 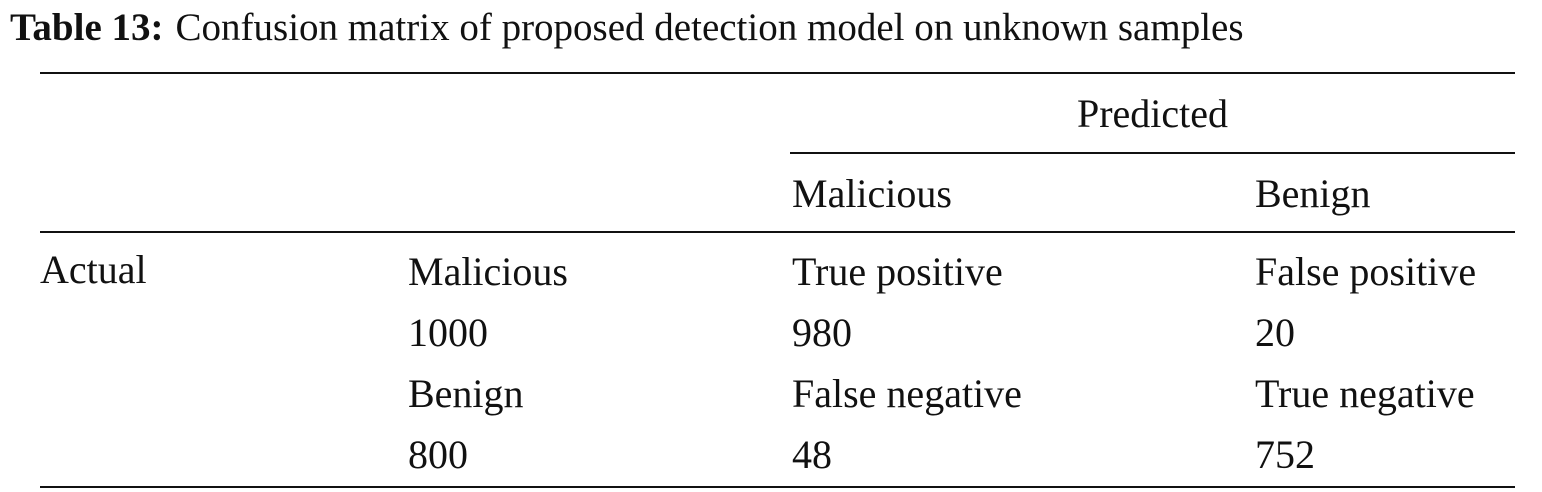 What do you see at coordinates (1365, 393) in the screenshot?
I see `table-cell: True negative` at bounding box center [1365, 393].